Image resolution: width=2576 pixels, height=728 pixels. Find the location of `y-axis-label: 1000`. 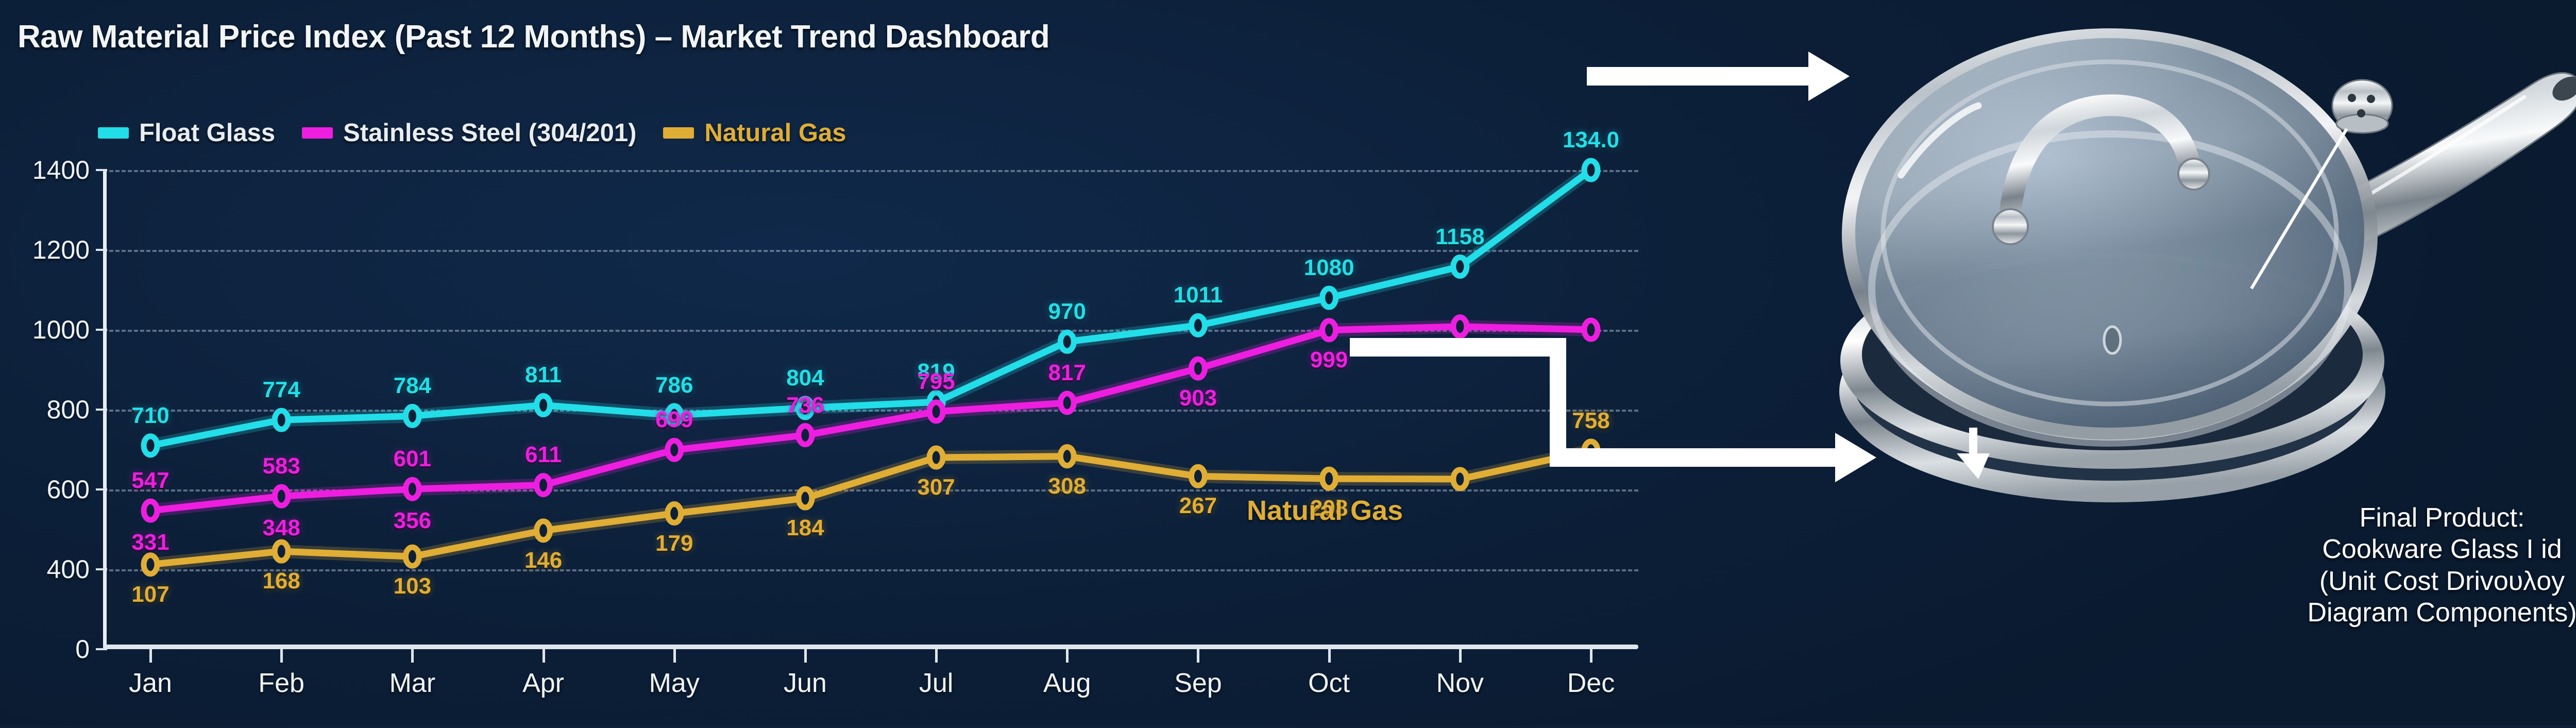

y-axis-label: 1000 is located at coordinates (61, 330).